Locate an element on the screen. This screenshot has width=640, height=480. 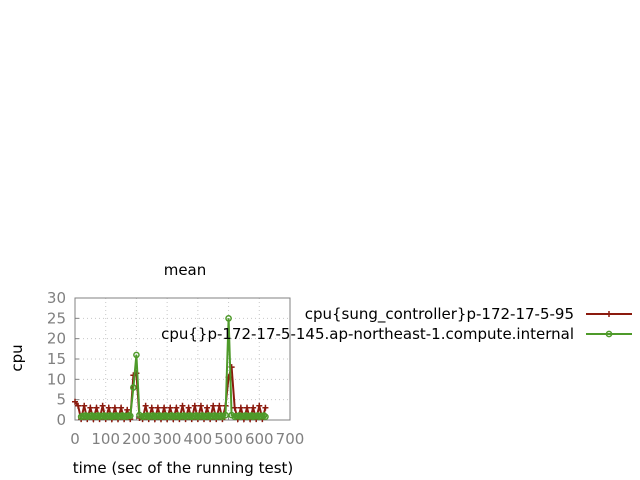
y-tick-label: 25 is located at coordinates (56, 318).